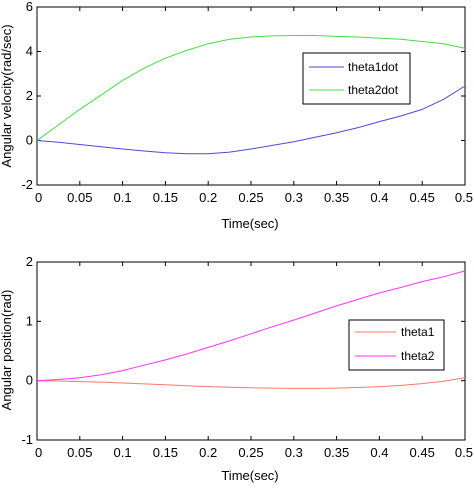 The width and height of the screenshot is (474, 489). What do you see at coordinates (29, 320) in the screenshot?
I see `y-tick-label: 1` at bounding box center [29, 320].